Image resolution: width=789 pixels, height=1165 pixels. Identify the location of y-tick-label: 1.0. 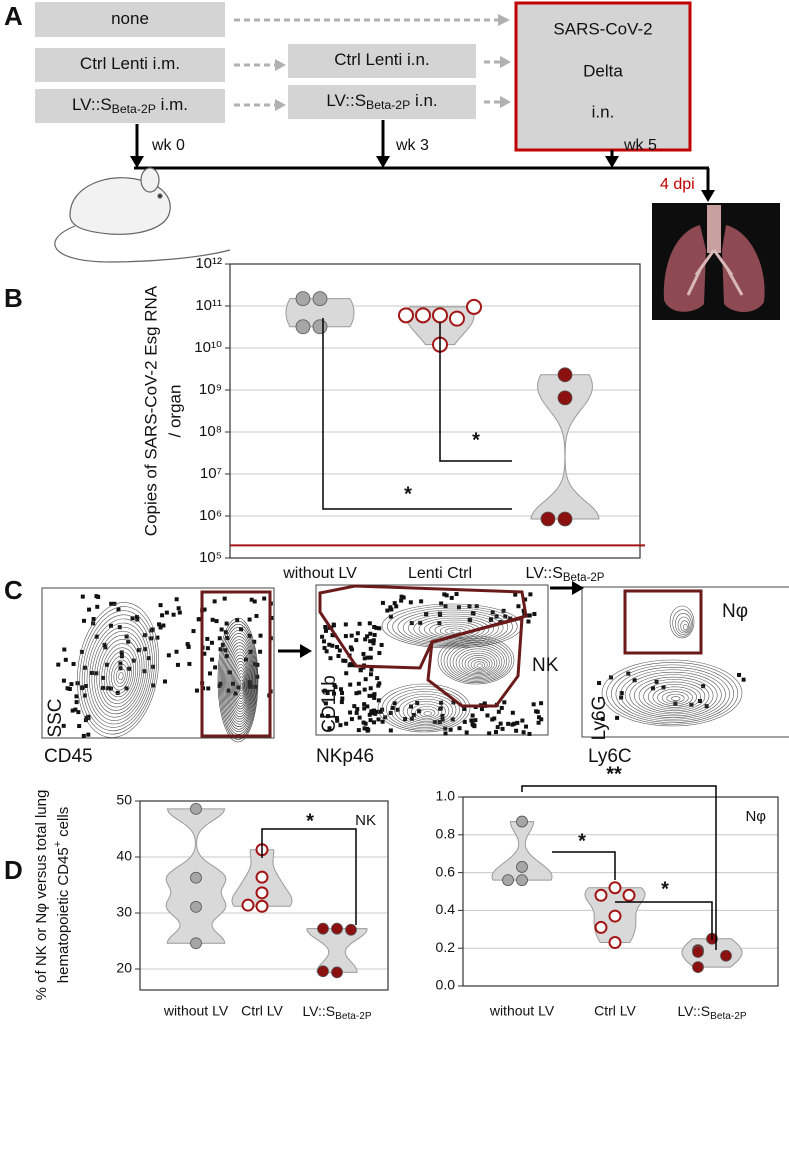
(446, 796).